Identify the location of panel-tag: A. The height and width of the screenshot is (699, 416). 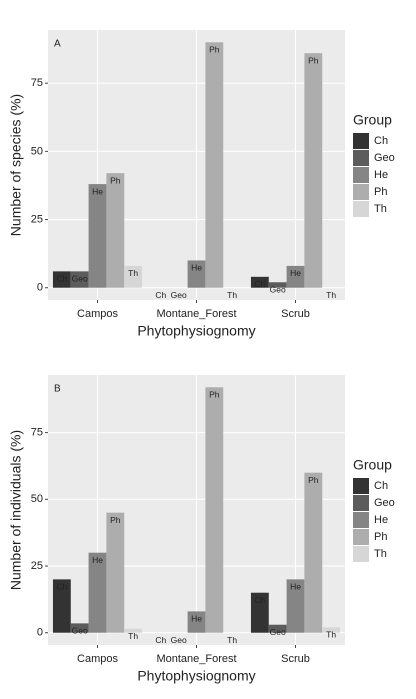
(57, 44).